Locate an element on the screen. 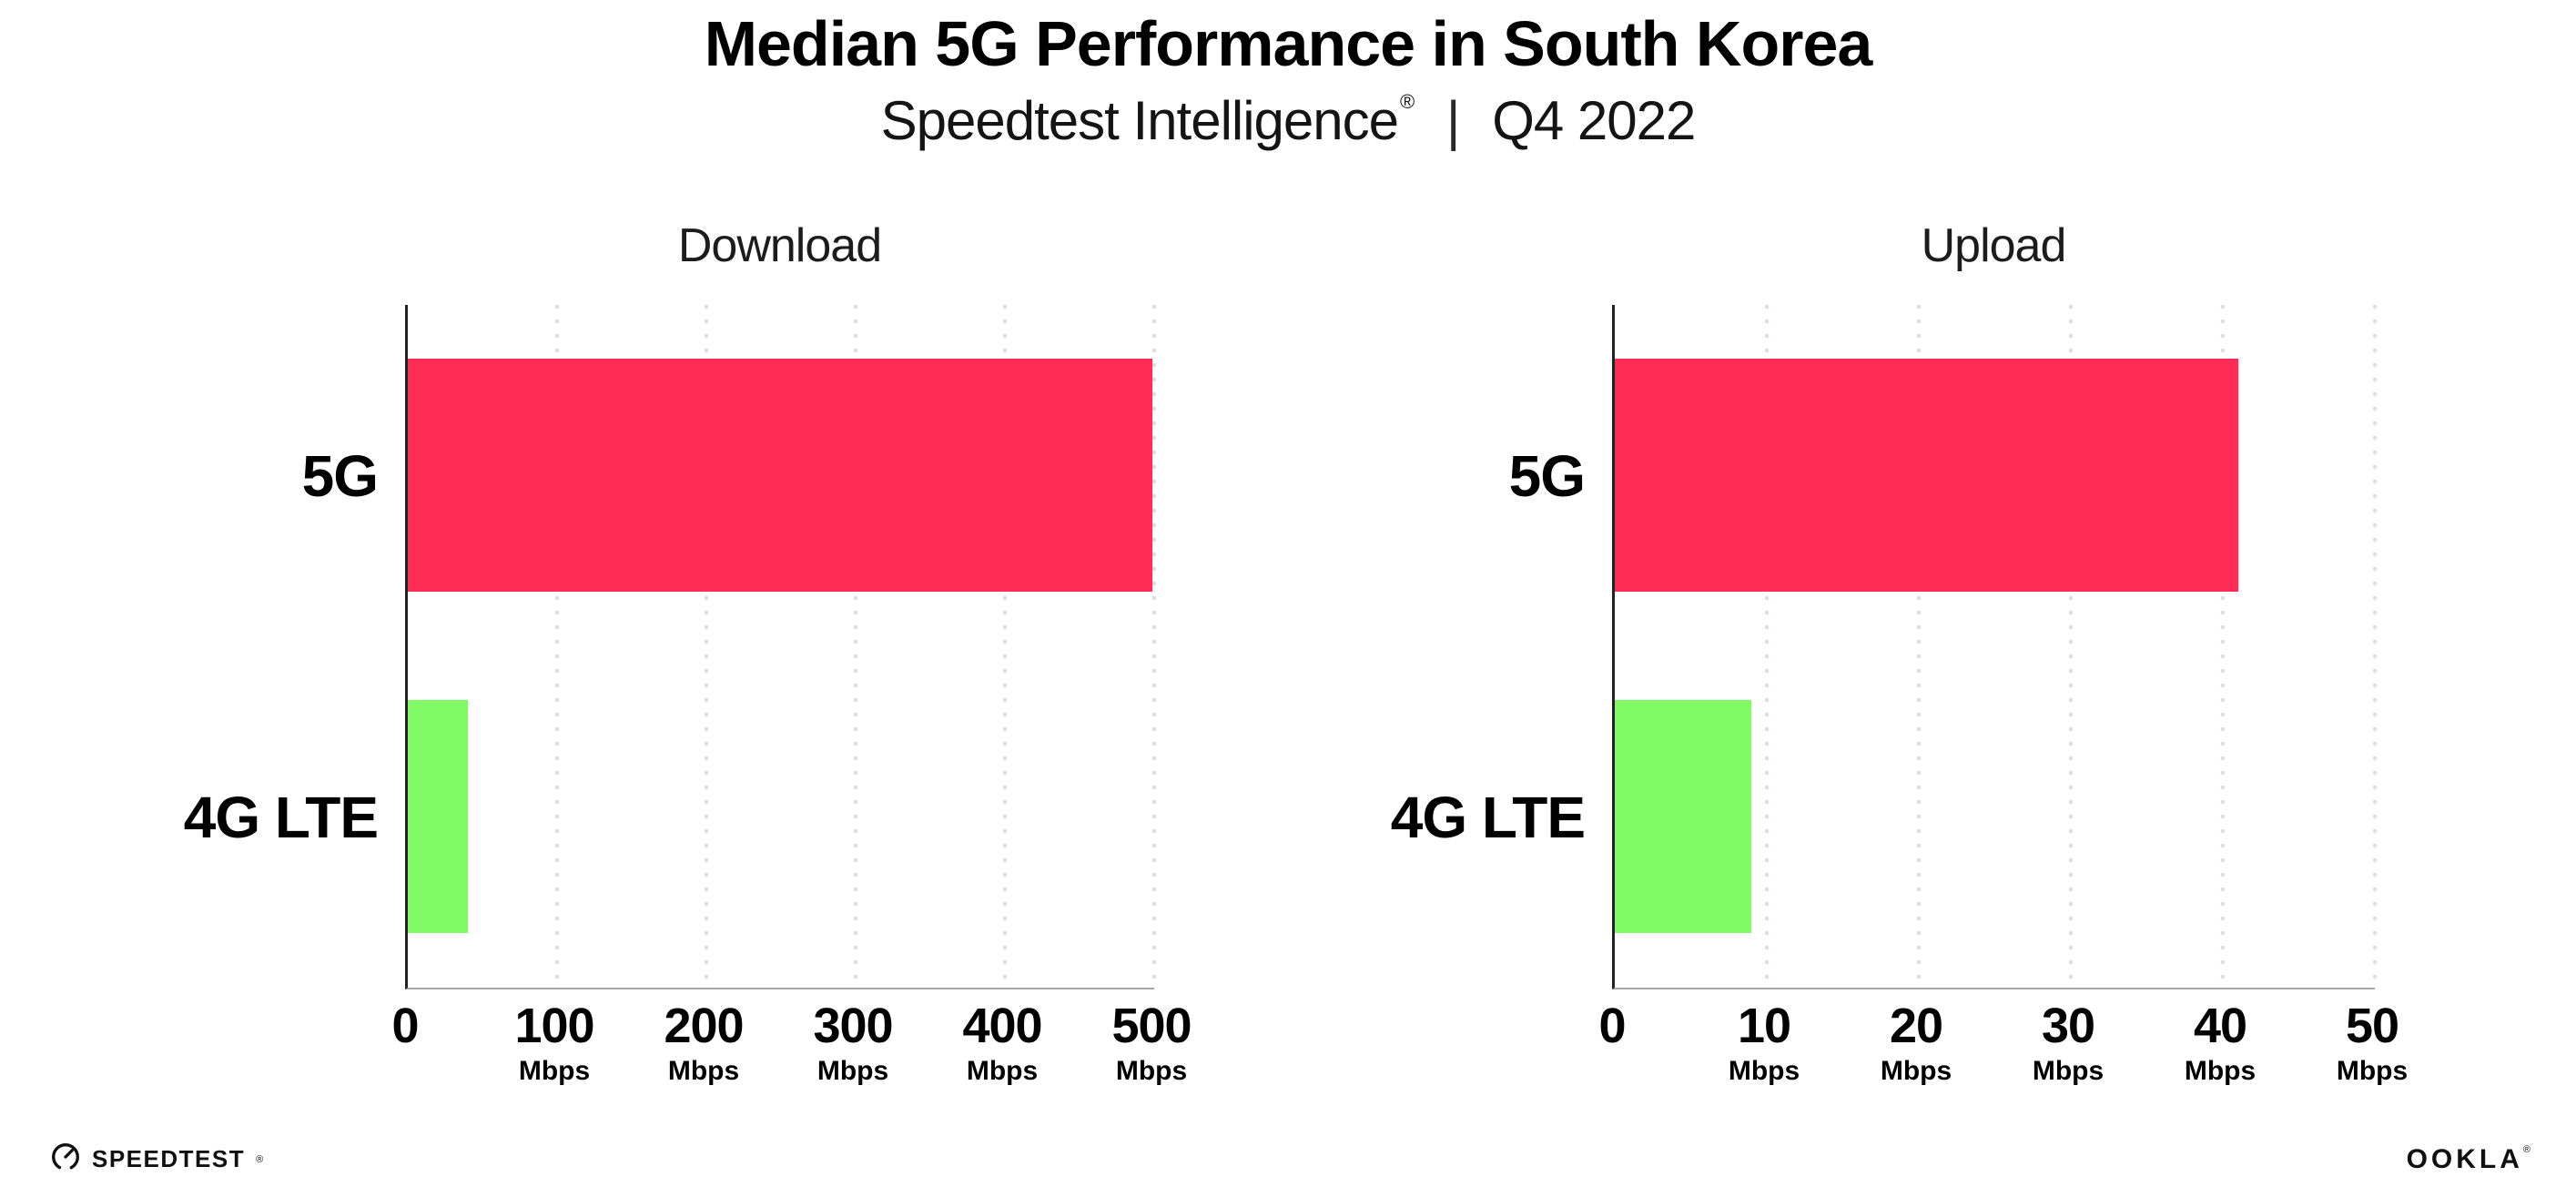 Image resolution: width=2576 pixels, height=1197 pixels. upload-xtick-50: 50 Mbps is located at coordinates (2372, 1043).